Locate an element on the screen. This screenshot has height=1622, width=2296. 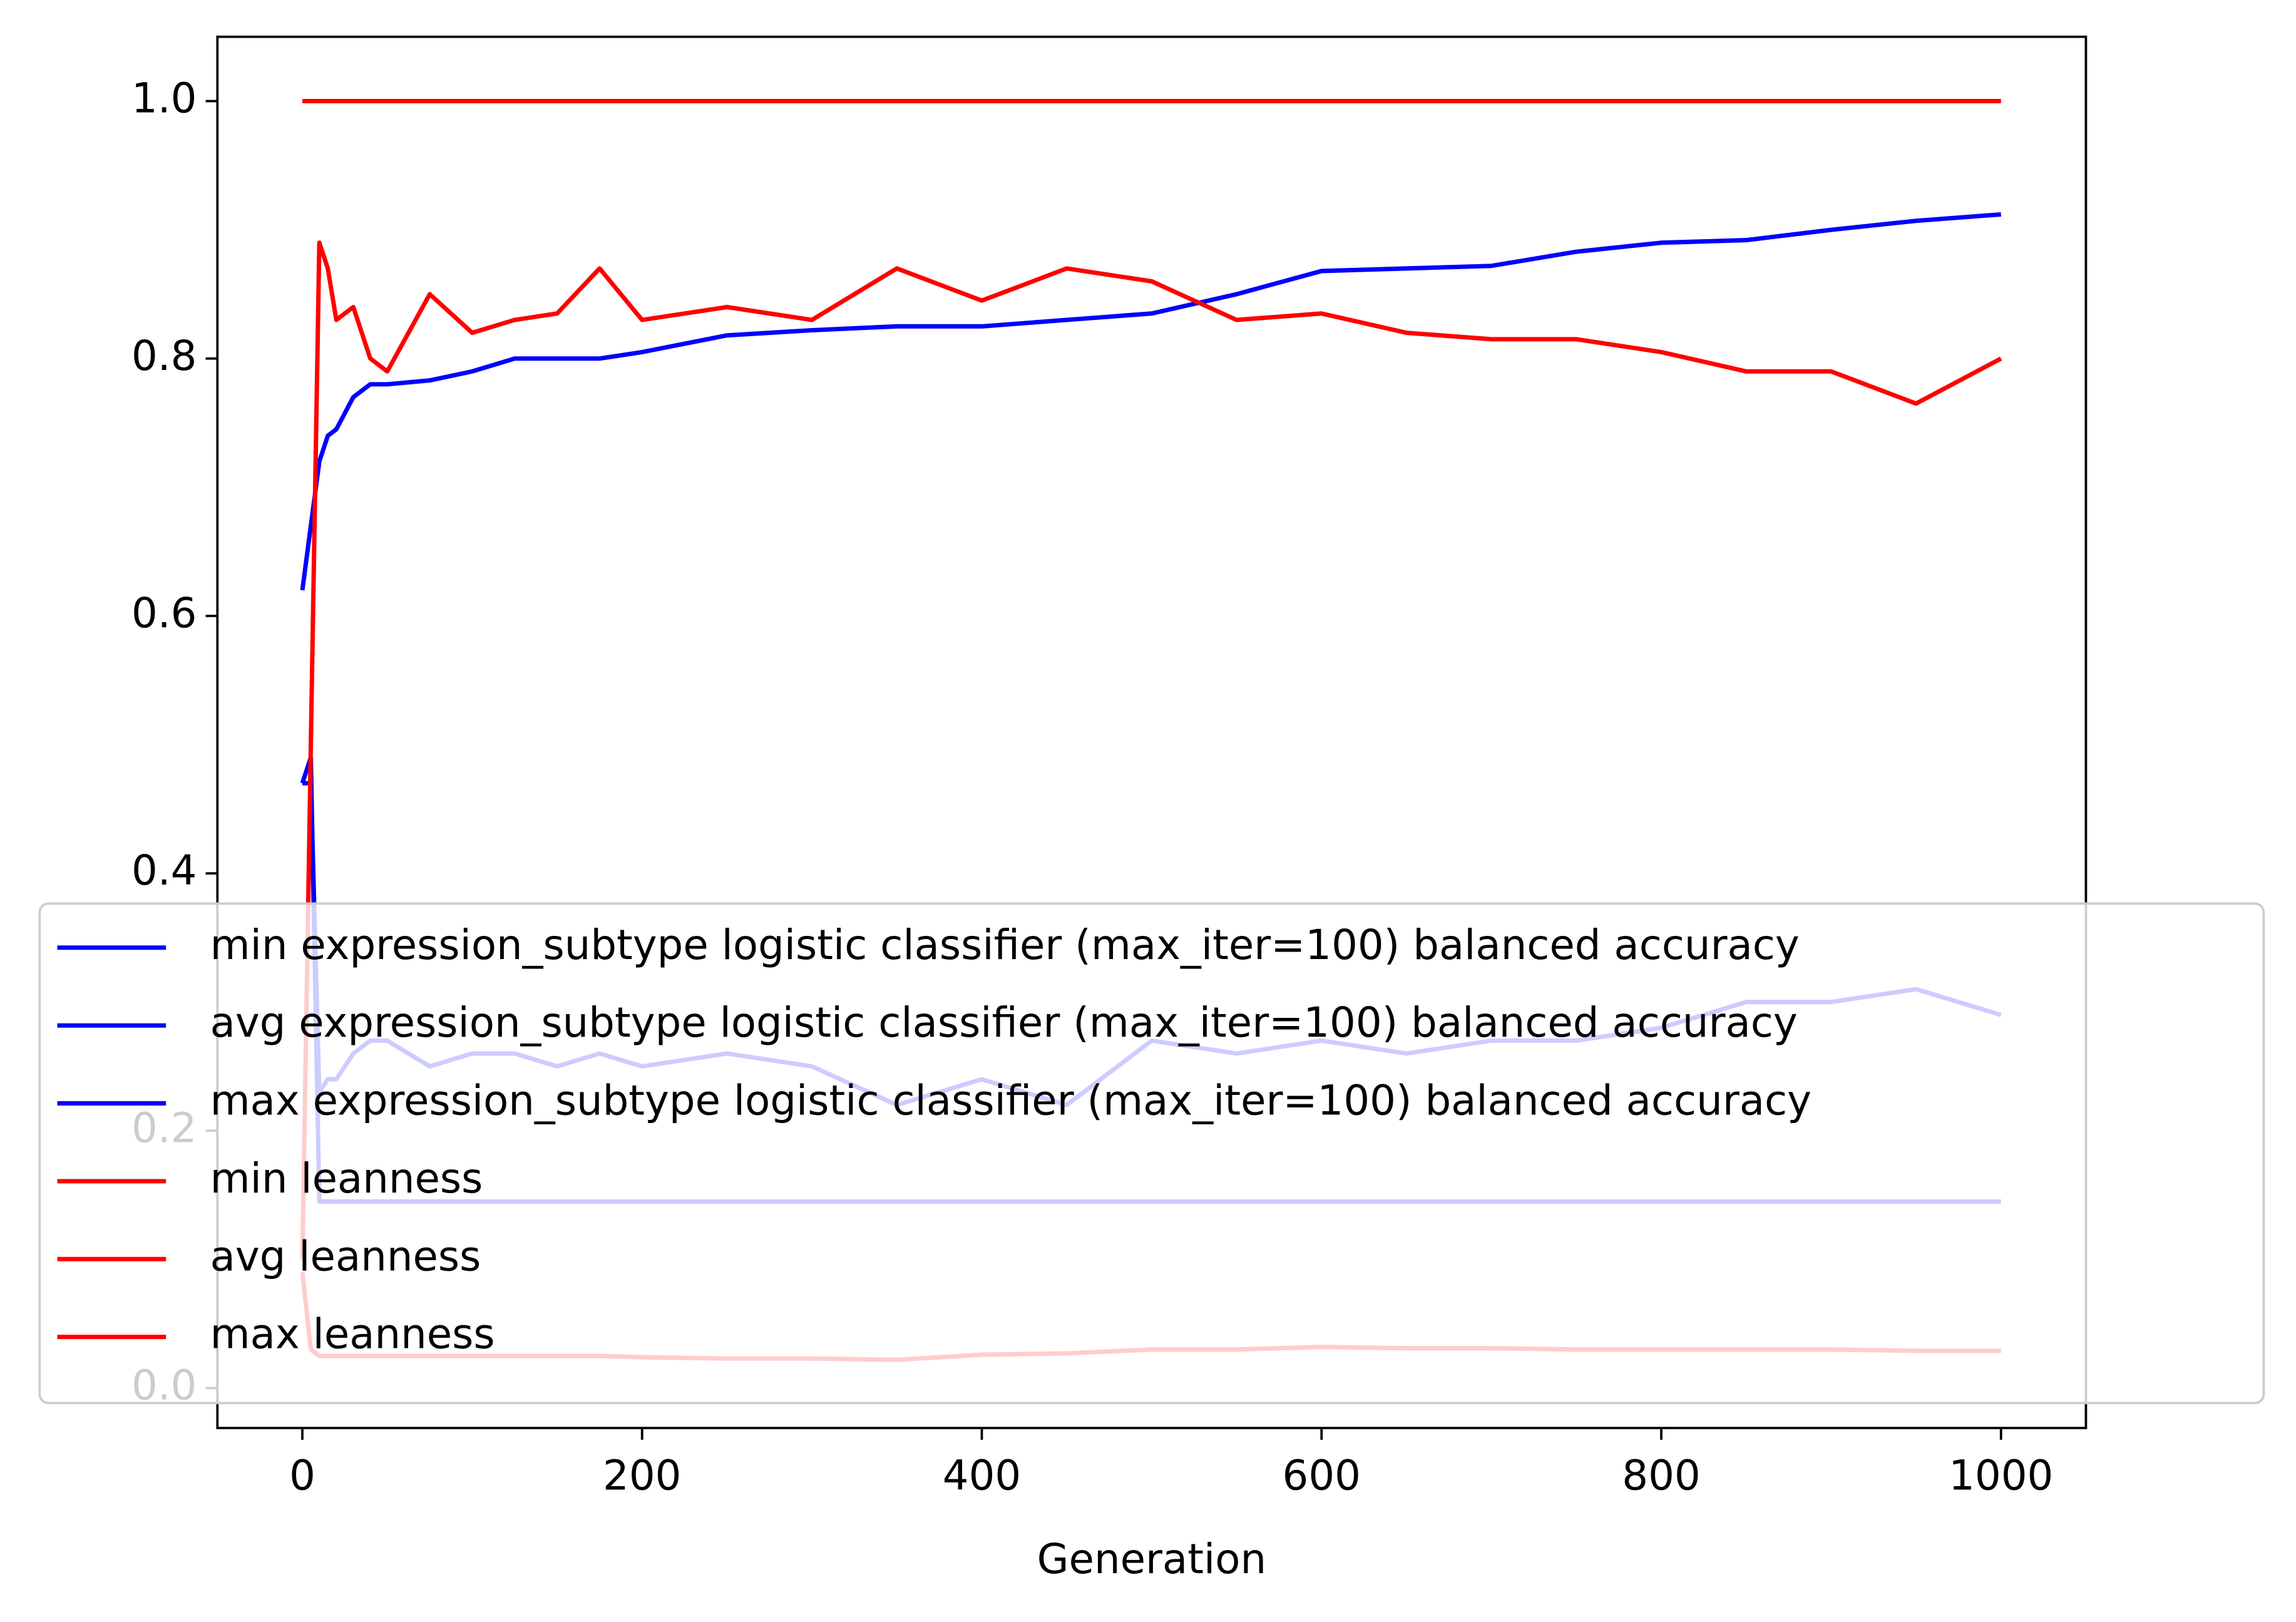
y-tick-label: 0.4 is located at coordinates (164, 871).